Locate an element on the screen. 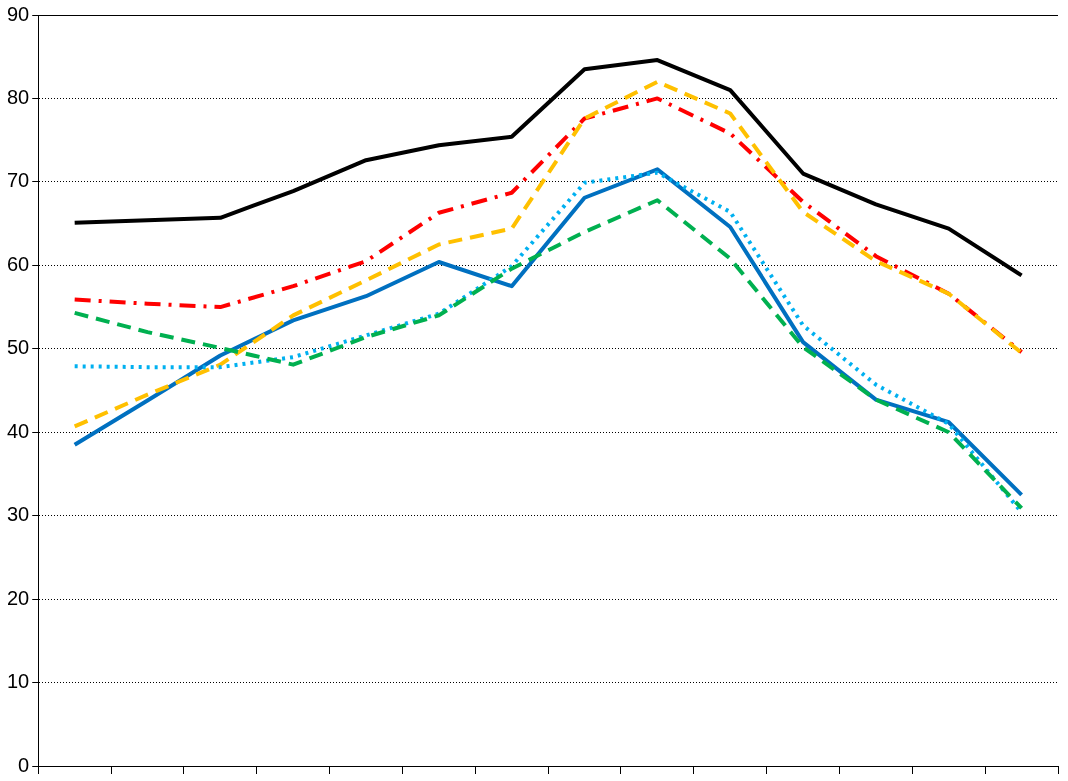 The width and height of the screenshot is (1068, 781). y-tick-label: 20 is located at coordinates (18, 597).